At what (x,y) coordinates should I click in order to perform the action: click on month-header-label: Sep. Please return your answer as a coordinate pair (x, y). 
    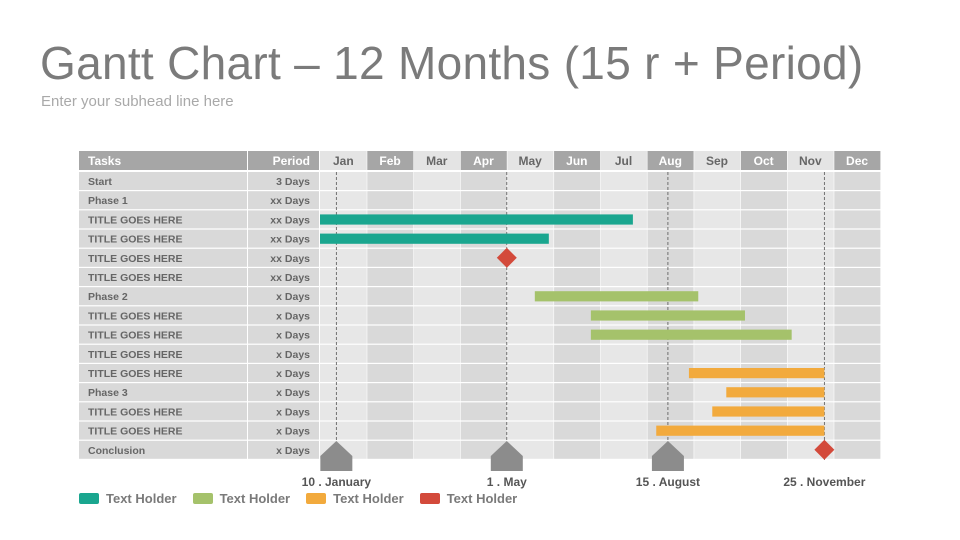
    Looking at the image, I should click on (717, 161).